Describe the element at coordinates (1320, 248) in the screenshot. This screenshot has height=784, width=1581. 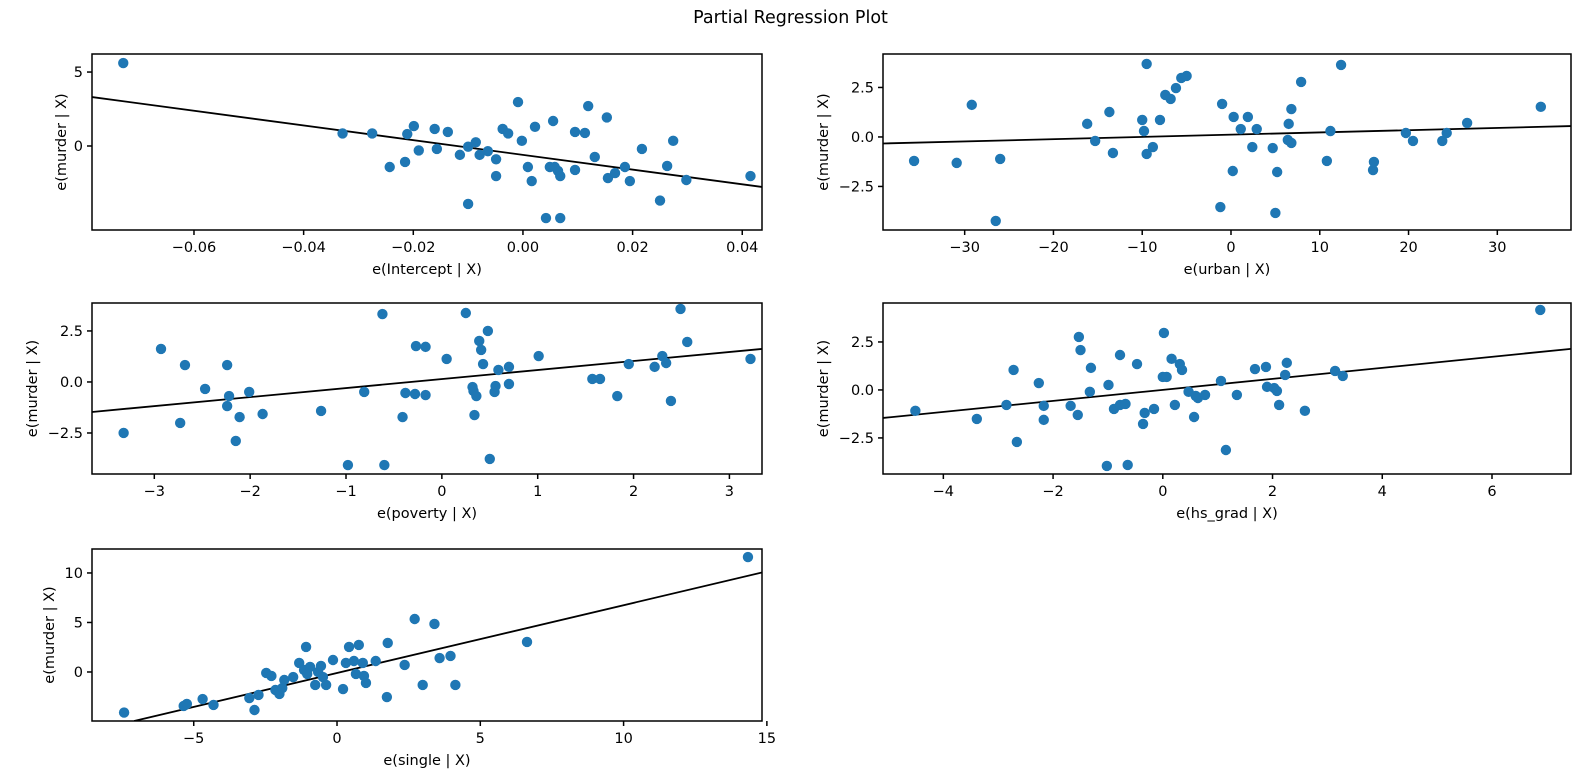
I see `x-tick-label: 10` at that location.